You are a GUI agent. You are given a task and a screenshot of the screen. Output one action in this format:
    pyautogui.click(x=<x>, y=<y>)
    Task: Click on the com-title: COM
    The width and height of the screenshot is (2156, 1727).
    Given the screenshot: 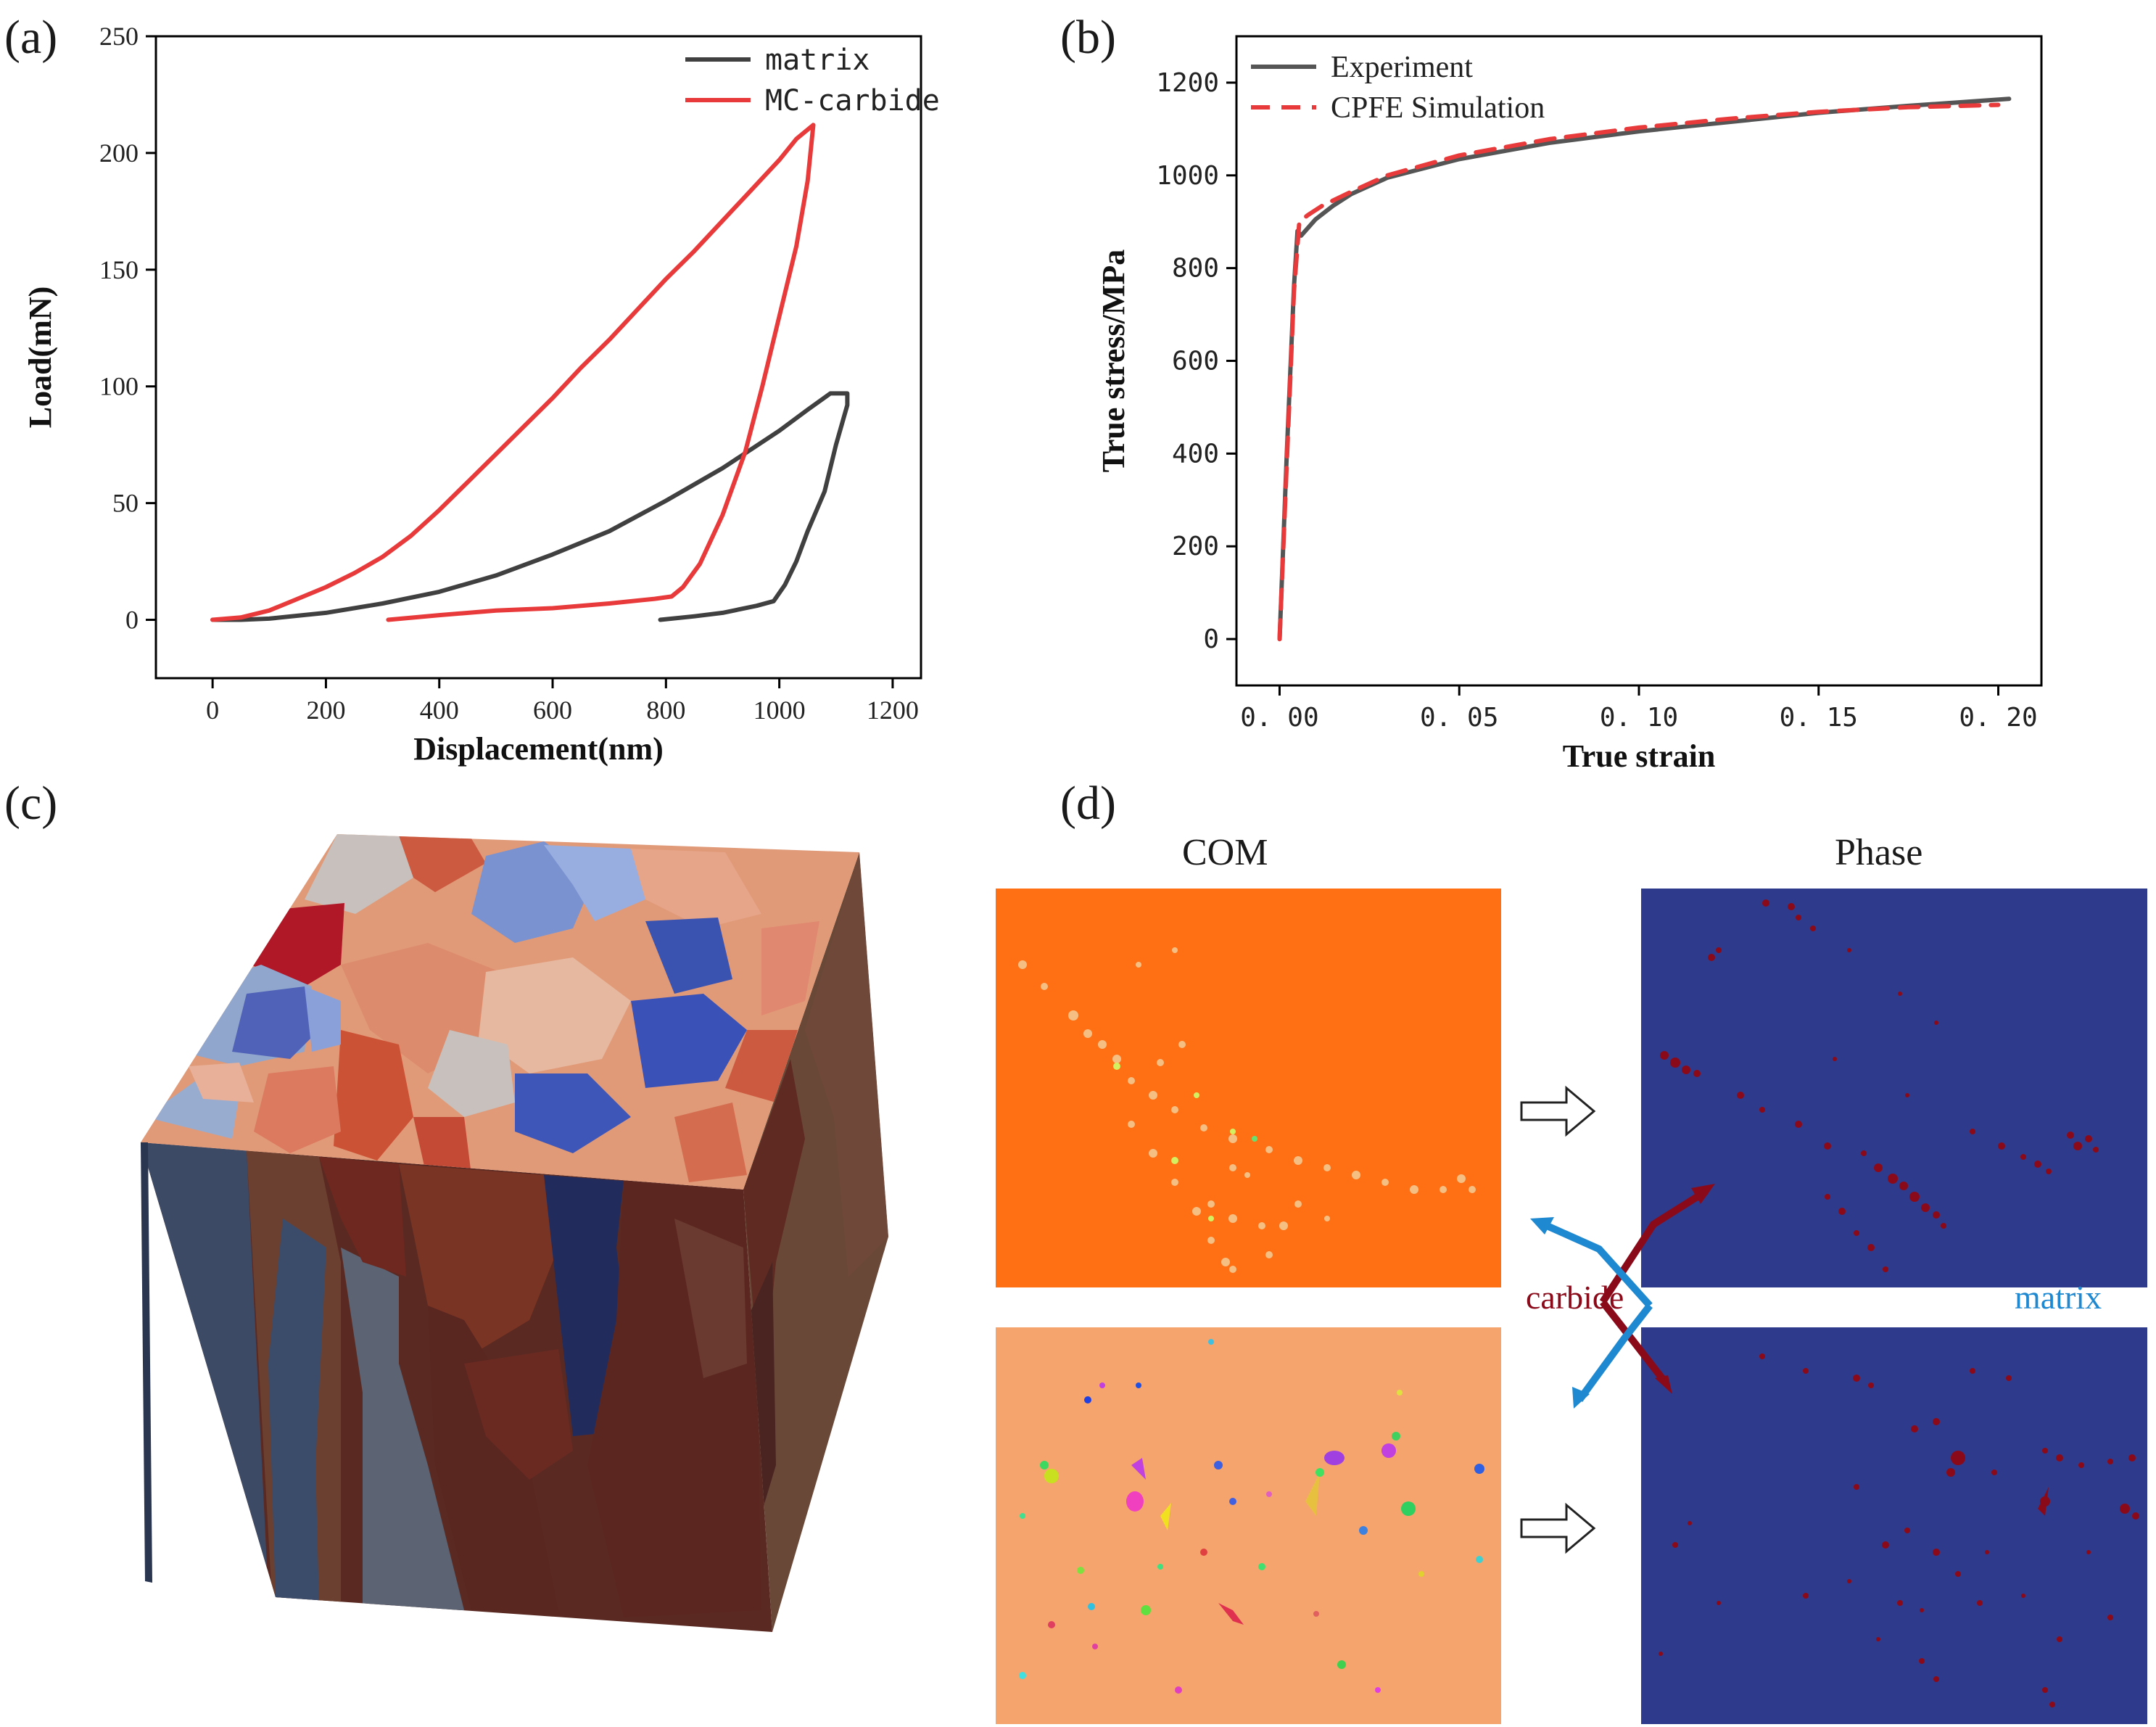 What is the action you would take?
    pyautogui.click(x=1225, y=852)
    